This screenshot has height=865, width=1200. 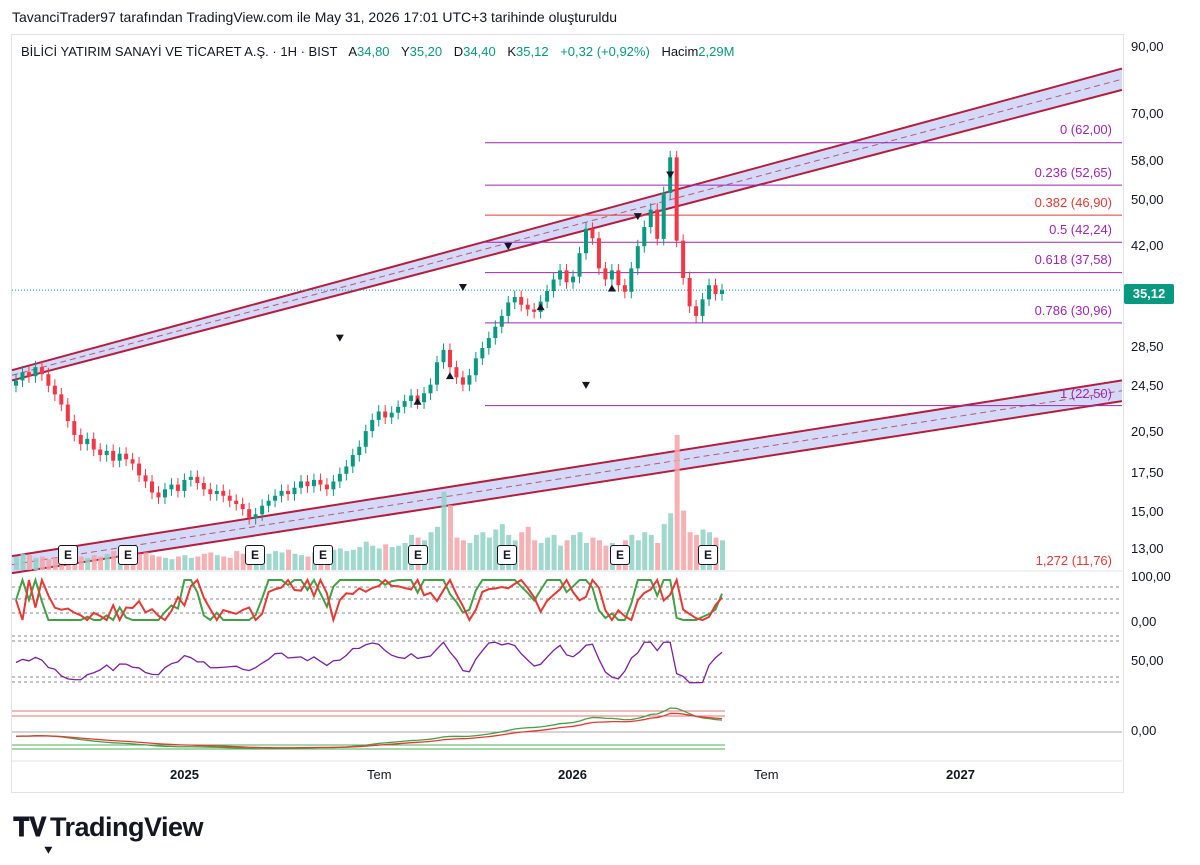 I want to click on fib-label-0236: 0.236 (52,65), so click(x=1073, y=172).